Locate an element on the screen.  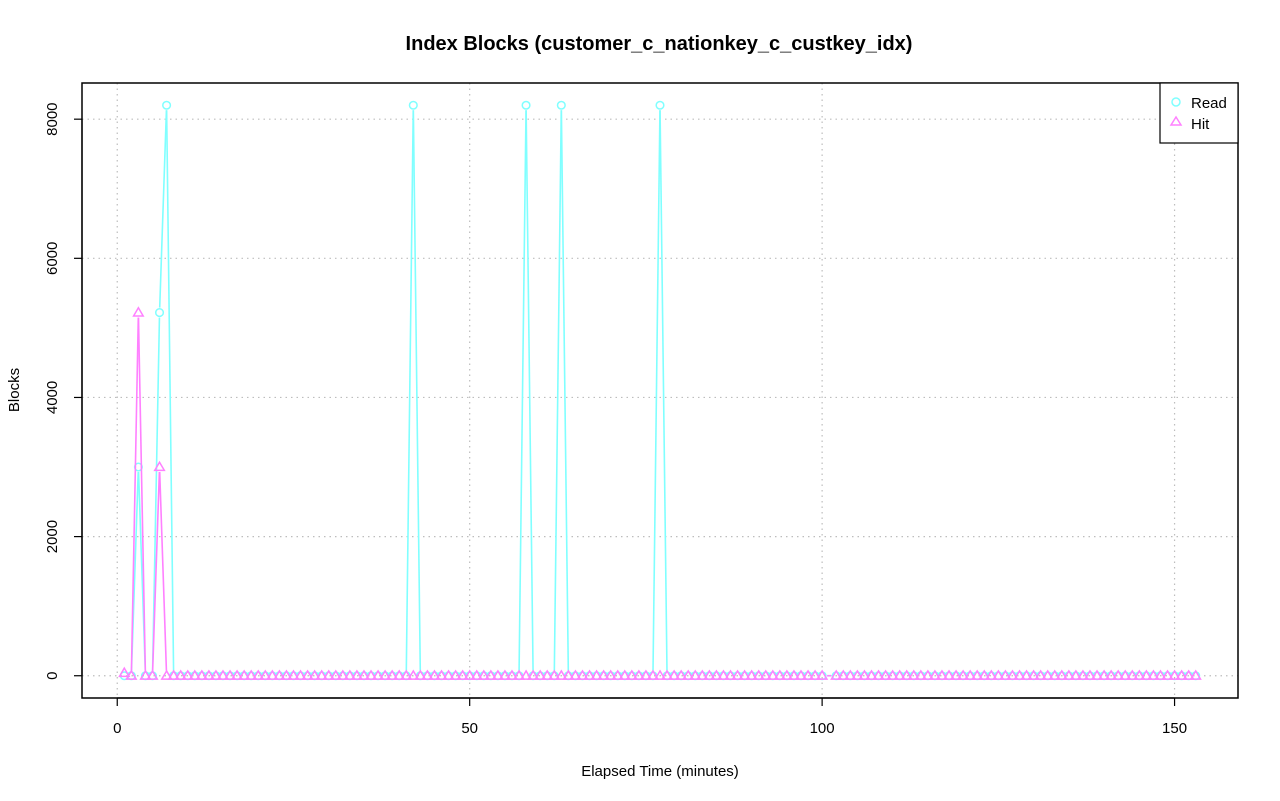
legend: Read Hit is located at coordinates (1199, 113).